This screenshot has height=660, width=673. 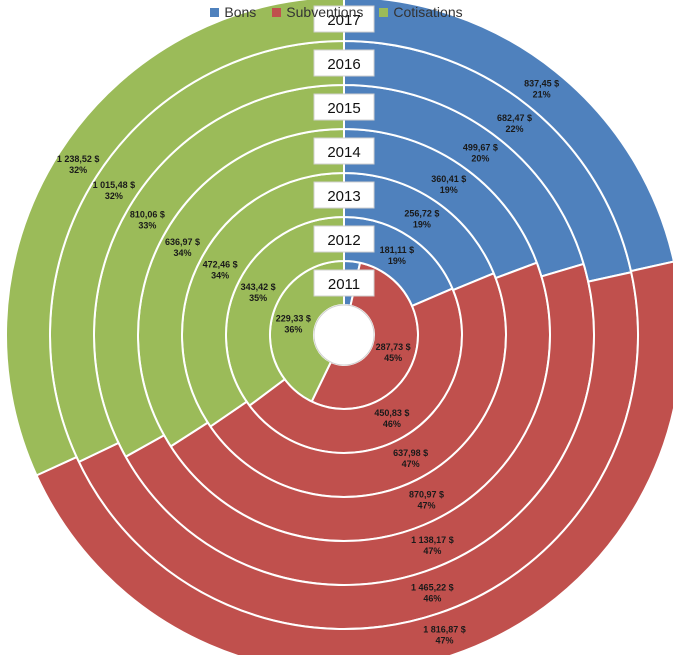 I want to click on data-label-2017-bons: 837,45 $21%, so click(x=541, y=88).